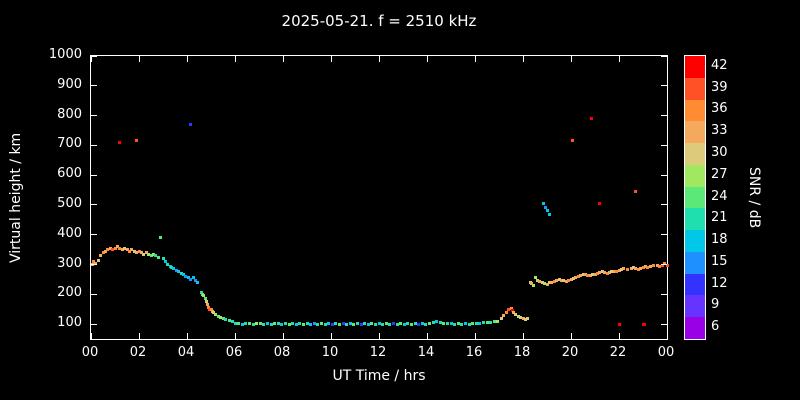 The width and height of the screenshot is (800, 400). Describe the element at coordinates (715, 327) in the screenshot. I see `colorbar-tick-label: 6` at that location.